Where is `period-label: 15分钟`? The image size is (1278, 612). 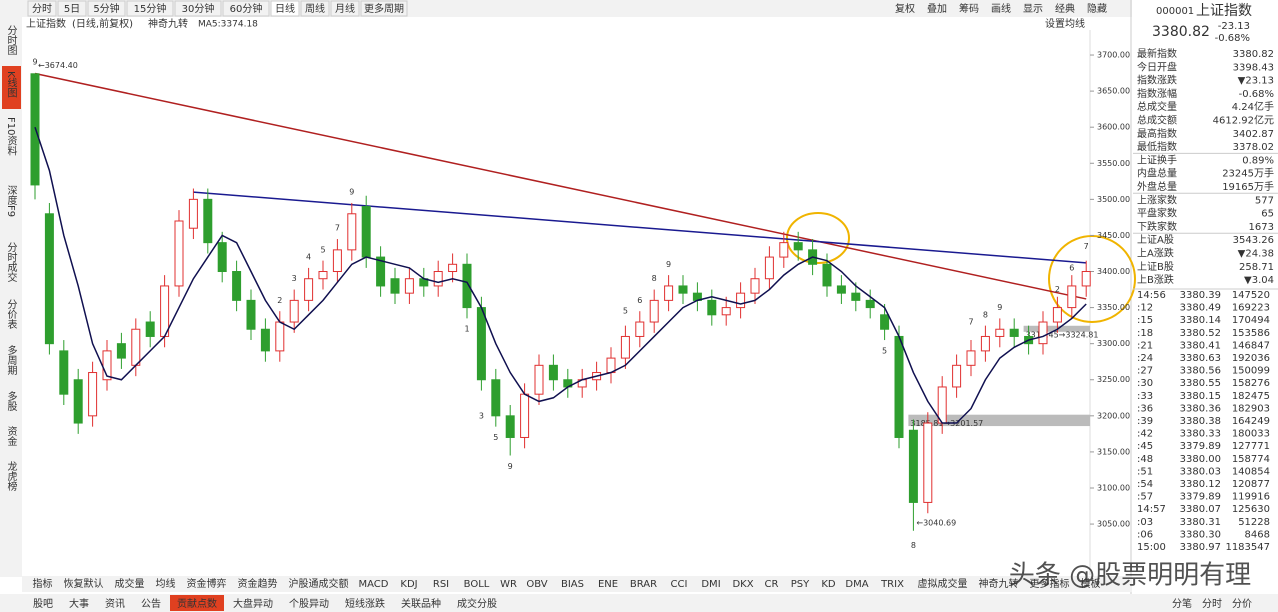
period-label: 15分钟 is located at coordinates (150, 8).